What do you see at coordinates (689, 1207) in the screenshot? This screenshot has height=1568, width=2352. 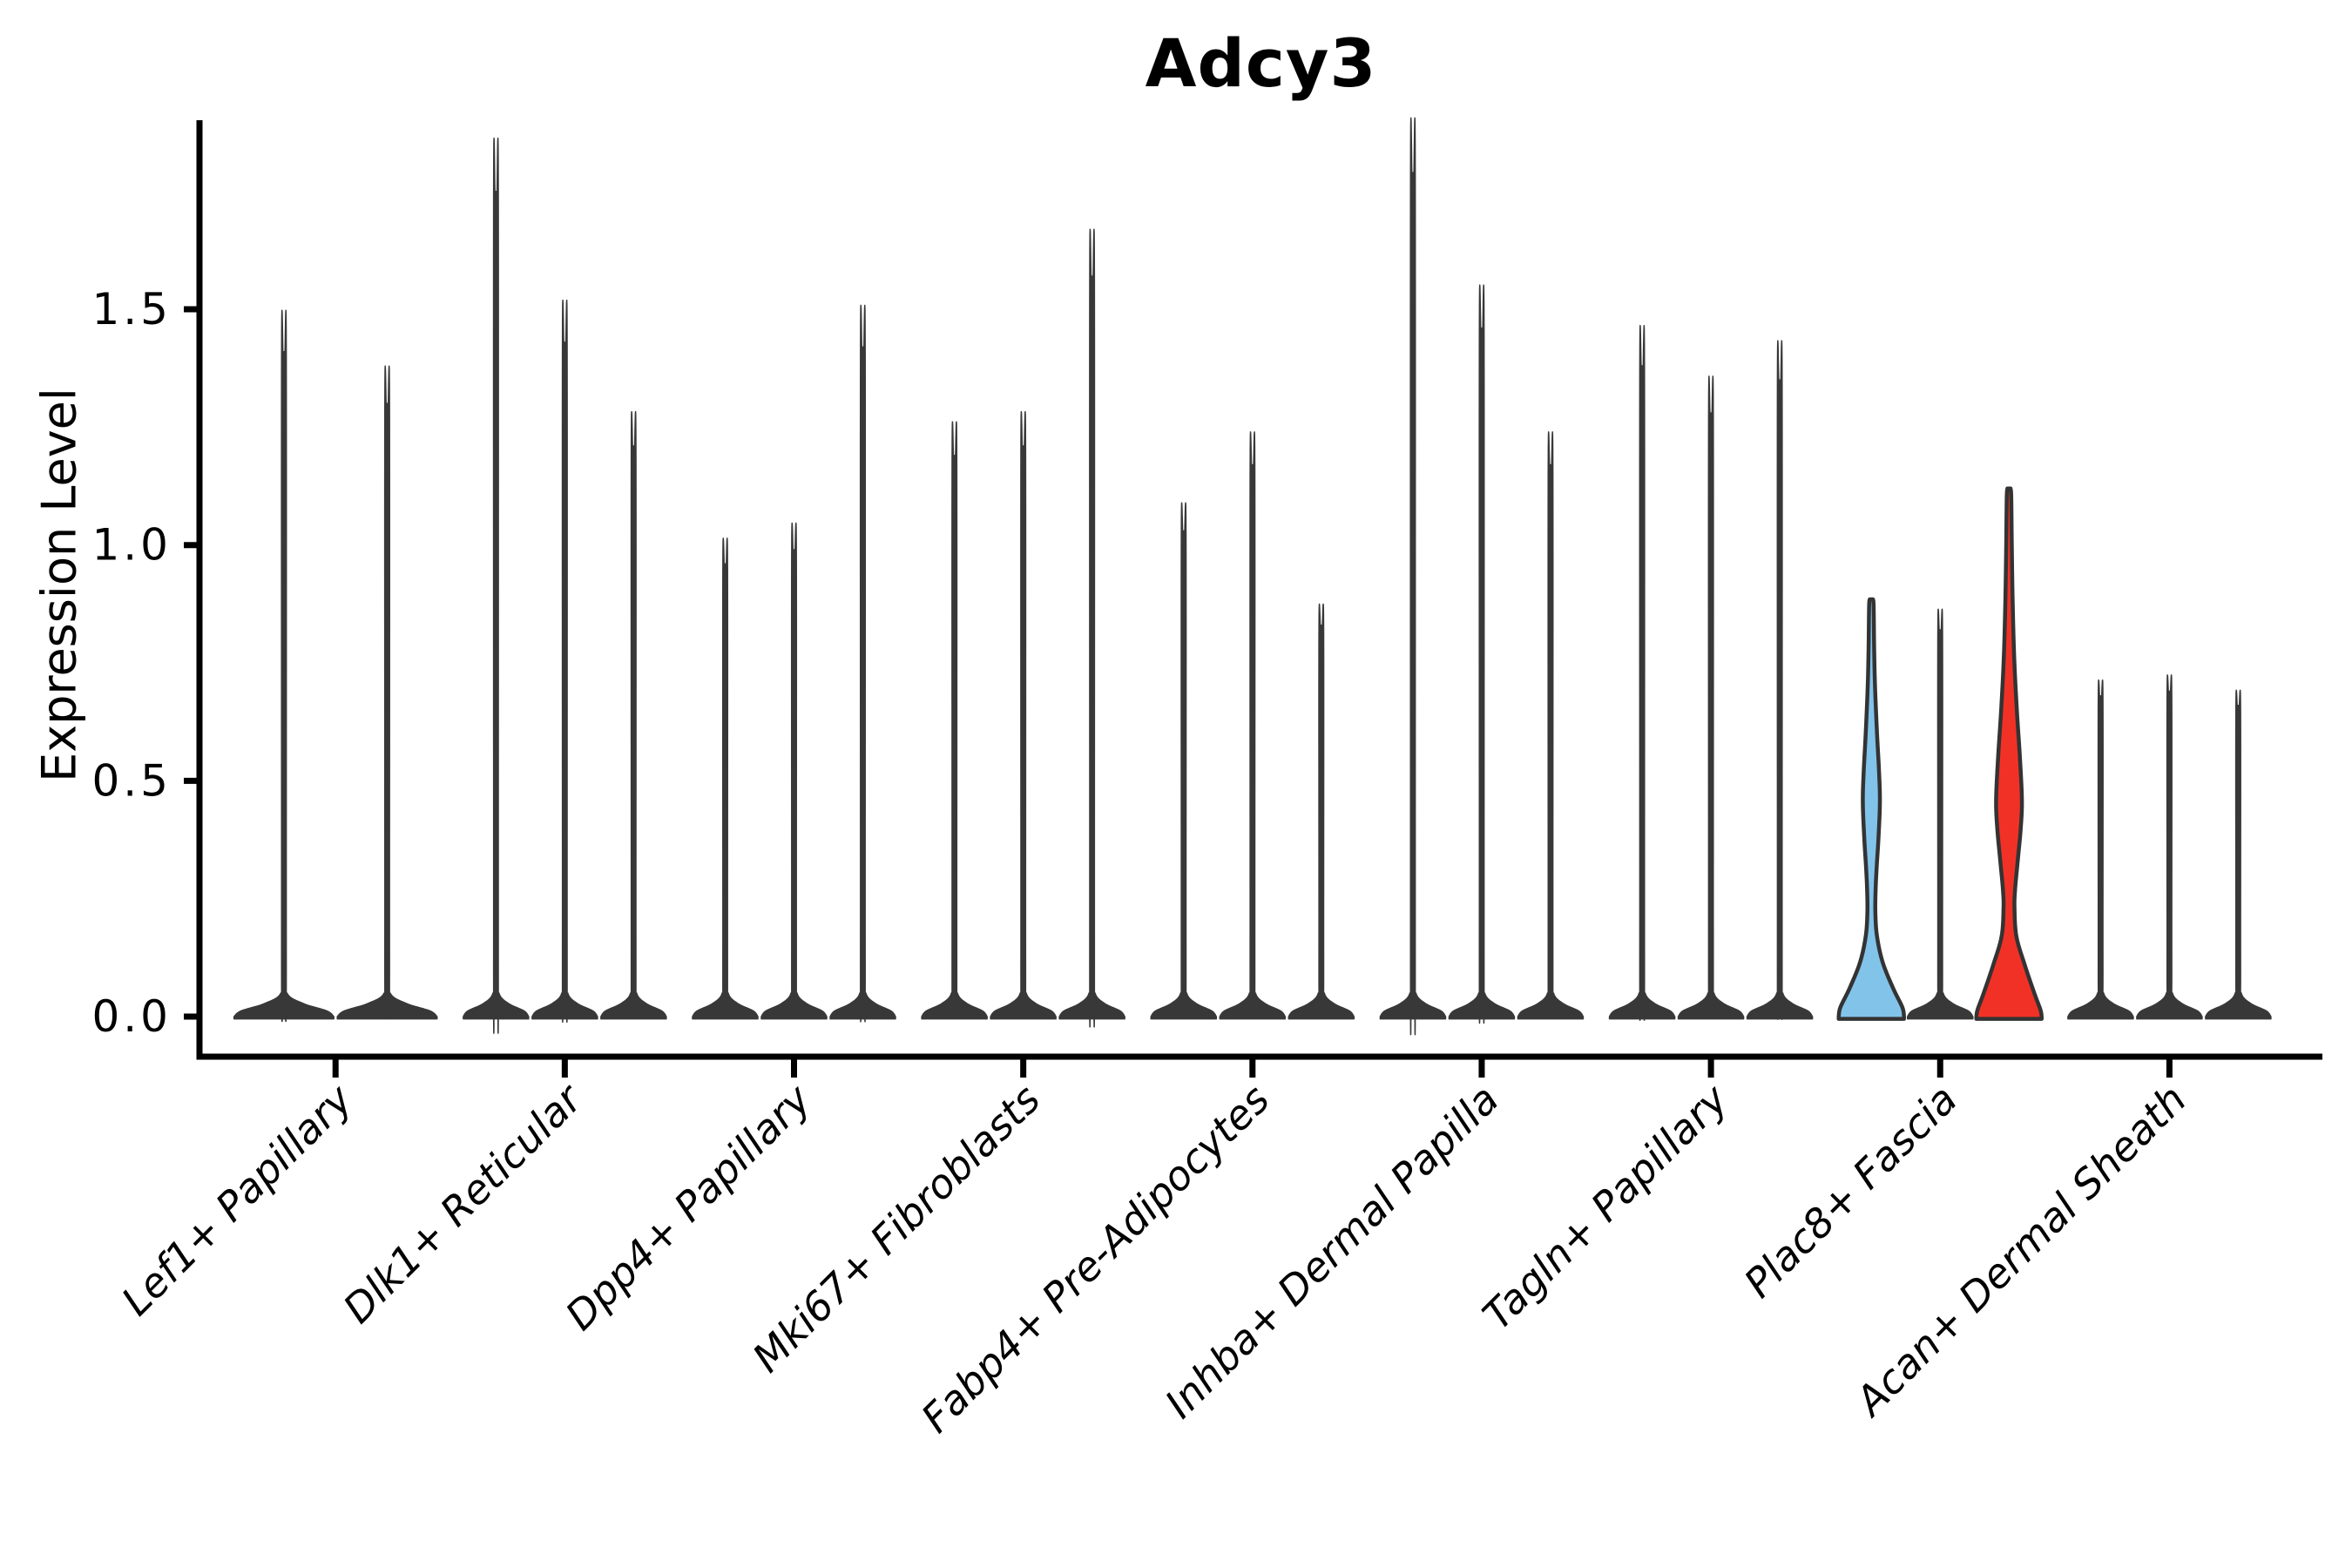 I see `x-tick-label: Dpp4+ Papillary` at bounding box center [689, 1207].